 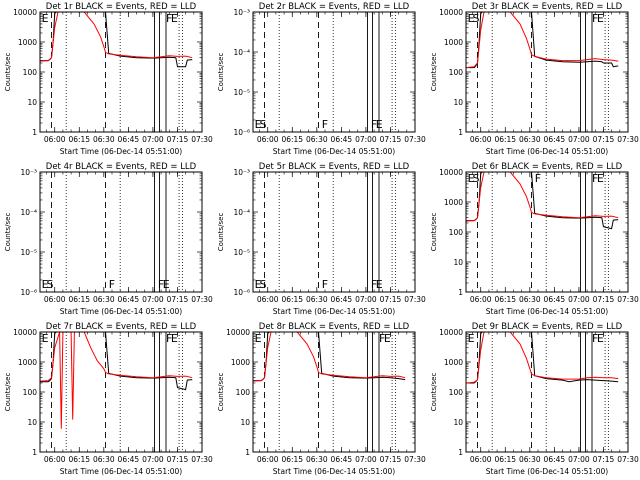 What do you see at coordinates (241, 252) in the screenshot?
I see `y-tick-label: 10⁻⁵` at bounding box center [241, 252].